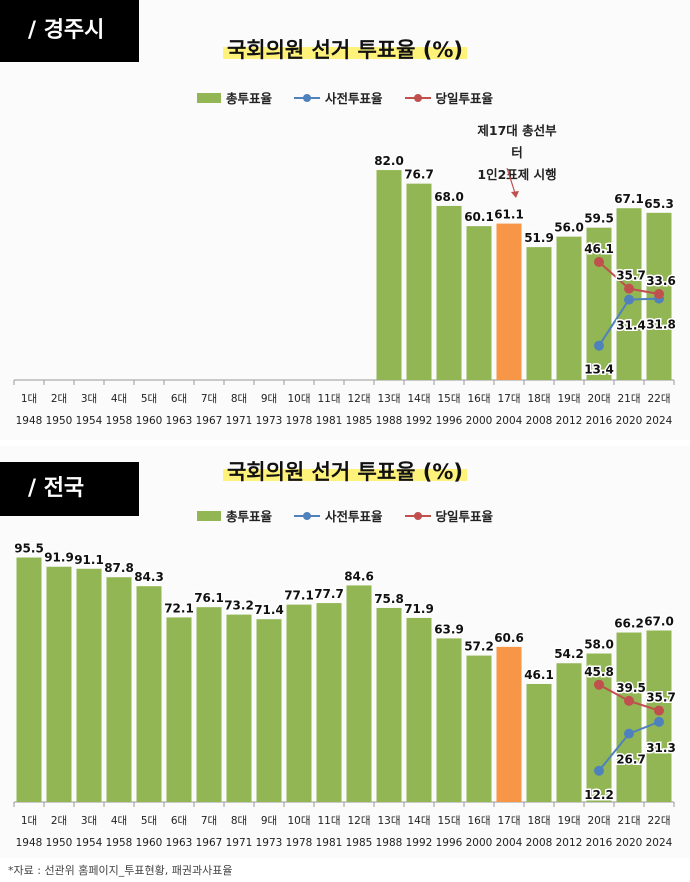 The height and width of the screenshot is (882, 690). What do you see at coordinates (328, 821) in the screenshot?
I see `x-tick-label-term: 11대` at bounding box center [328, 821].